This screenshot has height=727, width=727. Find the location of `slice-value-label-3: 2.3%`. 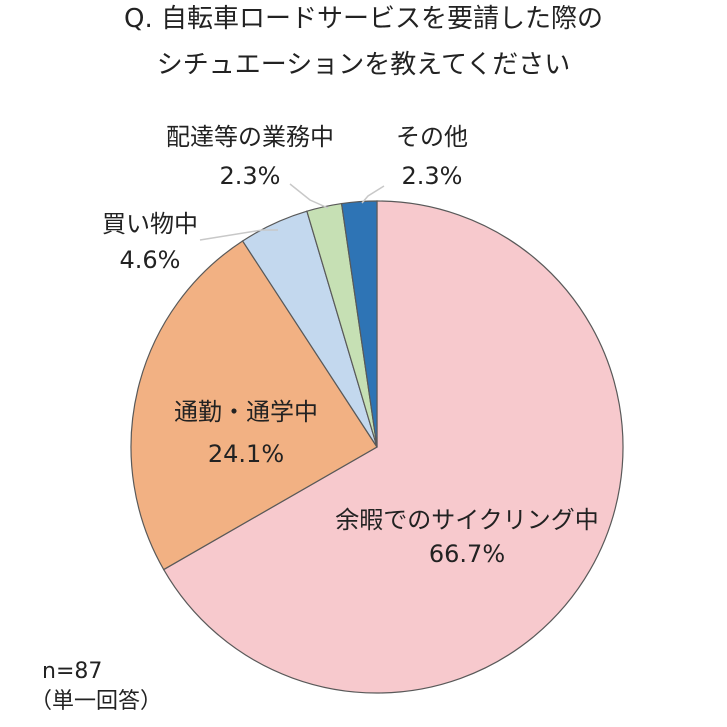

slice-value-label-3: 2.3% is located at coordinates (250, 176).